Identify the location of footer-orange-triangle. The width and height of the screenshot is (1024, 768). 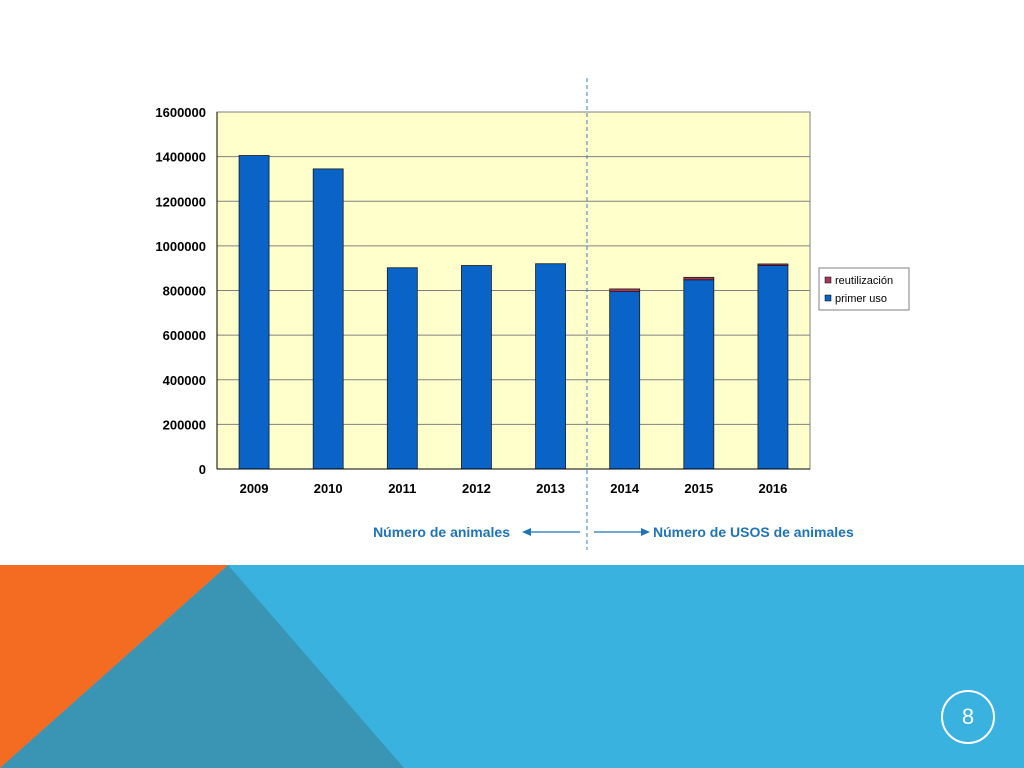
(114, 666).